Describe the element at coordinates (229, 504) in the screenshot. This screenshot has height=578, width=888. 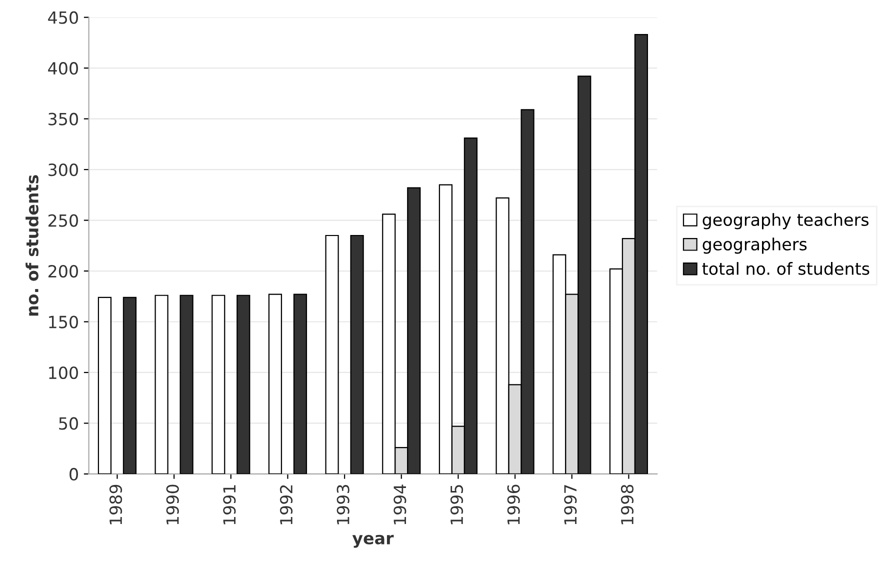
I see `x-tick-label: 1991` at that location.